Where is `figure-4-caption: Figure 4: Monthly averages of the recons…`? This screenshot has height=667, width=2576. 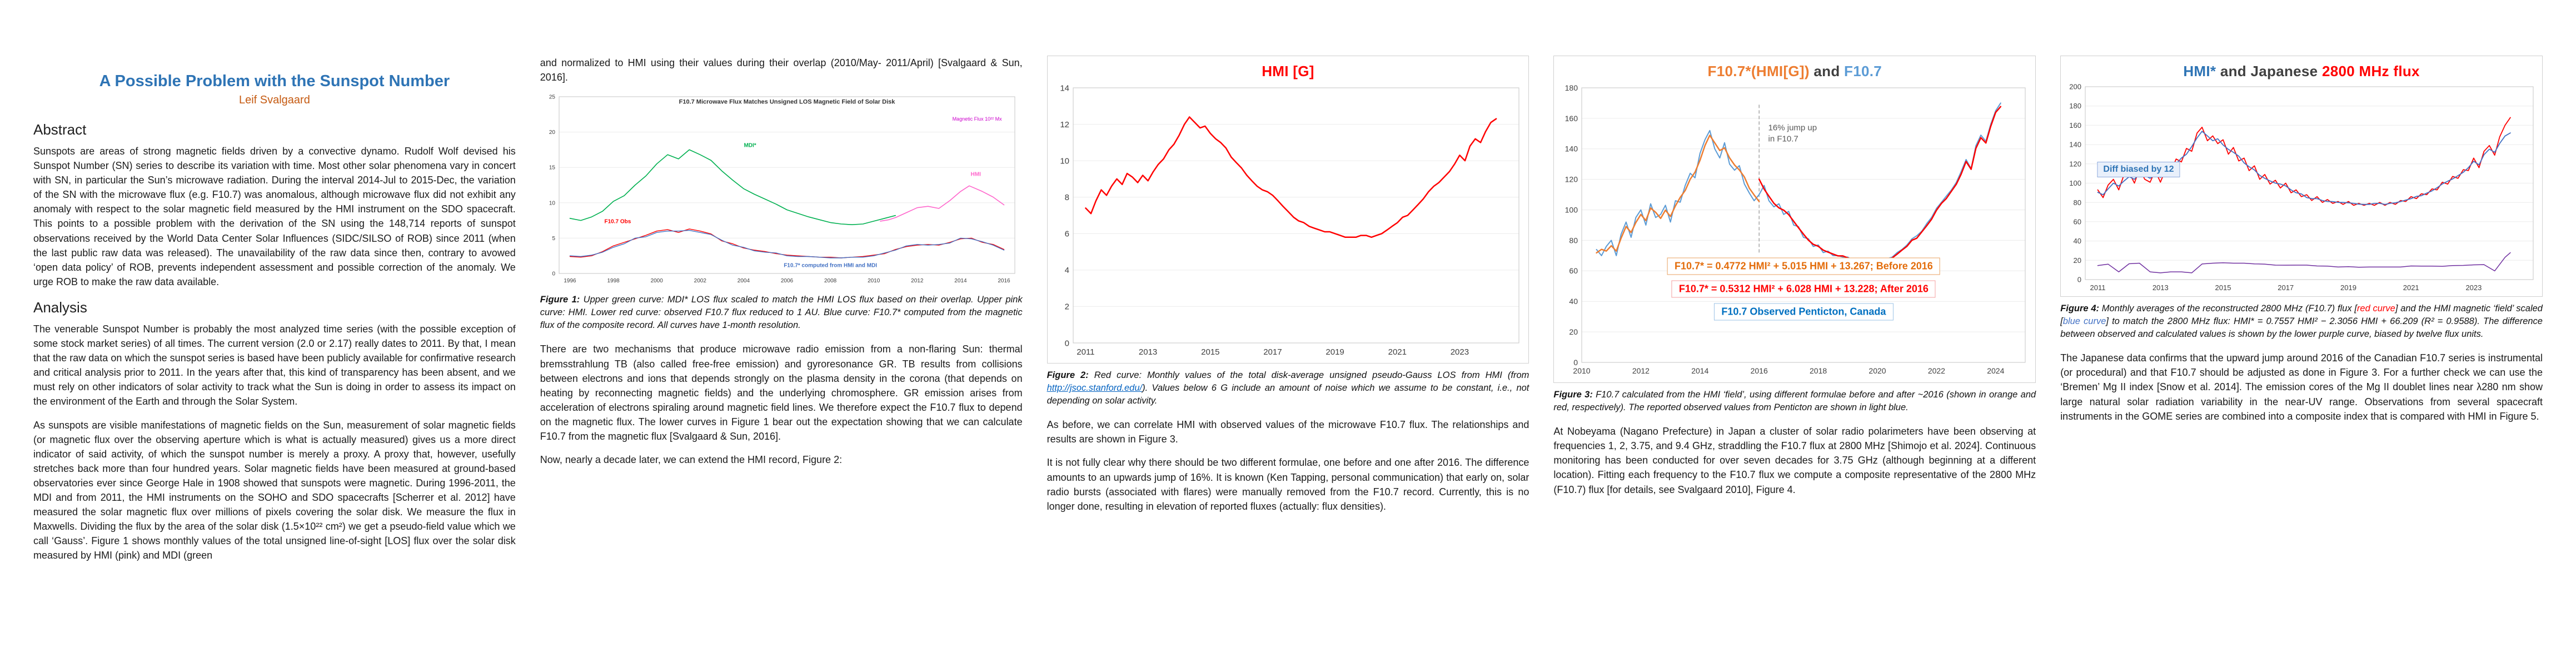
figure-4-caption: Figure 4: Monthly averages of the recons… is located at coordinates (2301, 321).